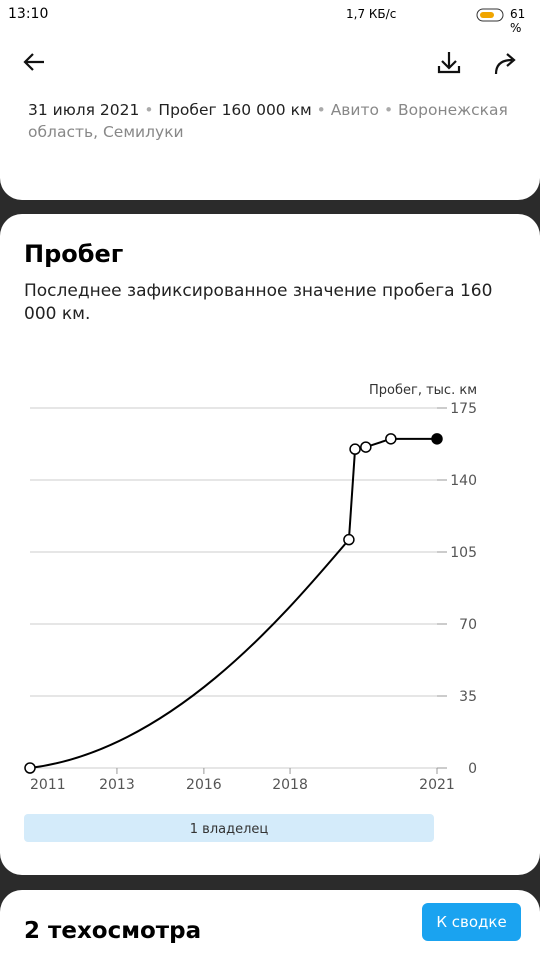 The width and height of the screenshot is (540, 960). I want to click on x-tick-label: 2018, so click(290, 785).